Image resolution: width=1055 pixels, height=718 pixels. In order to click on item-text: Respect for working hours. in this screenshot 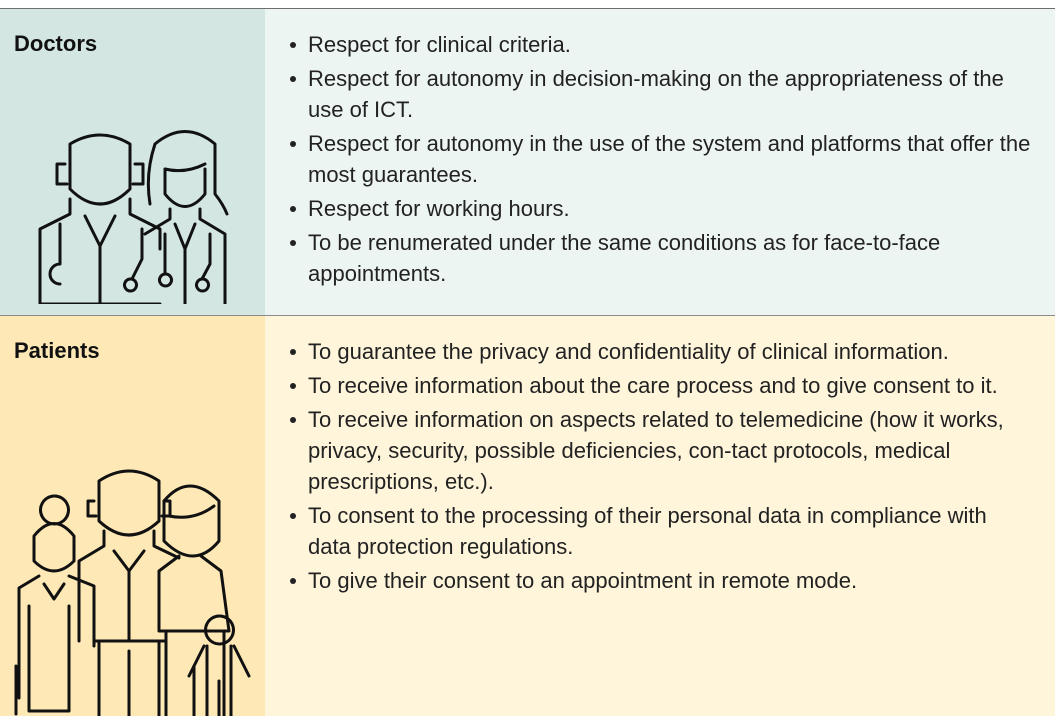, I will do `click(439, 208)`.